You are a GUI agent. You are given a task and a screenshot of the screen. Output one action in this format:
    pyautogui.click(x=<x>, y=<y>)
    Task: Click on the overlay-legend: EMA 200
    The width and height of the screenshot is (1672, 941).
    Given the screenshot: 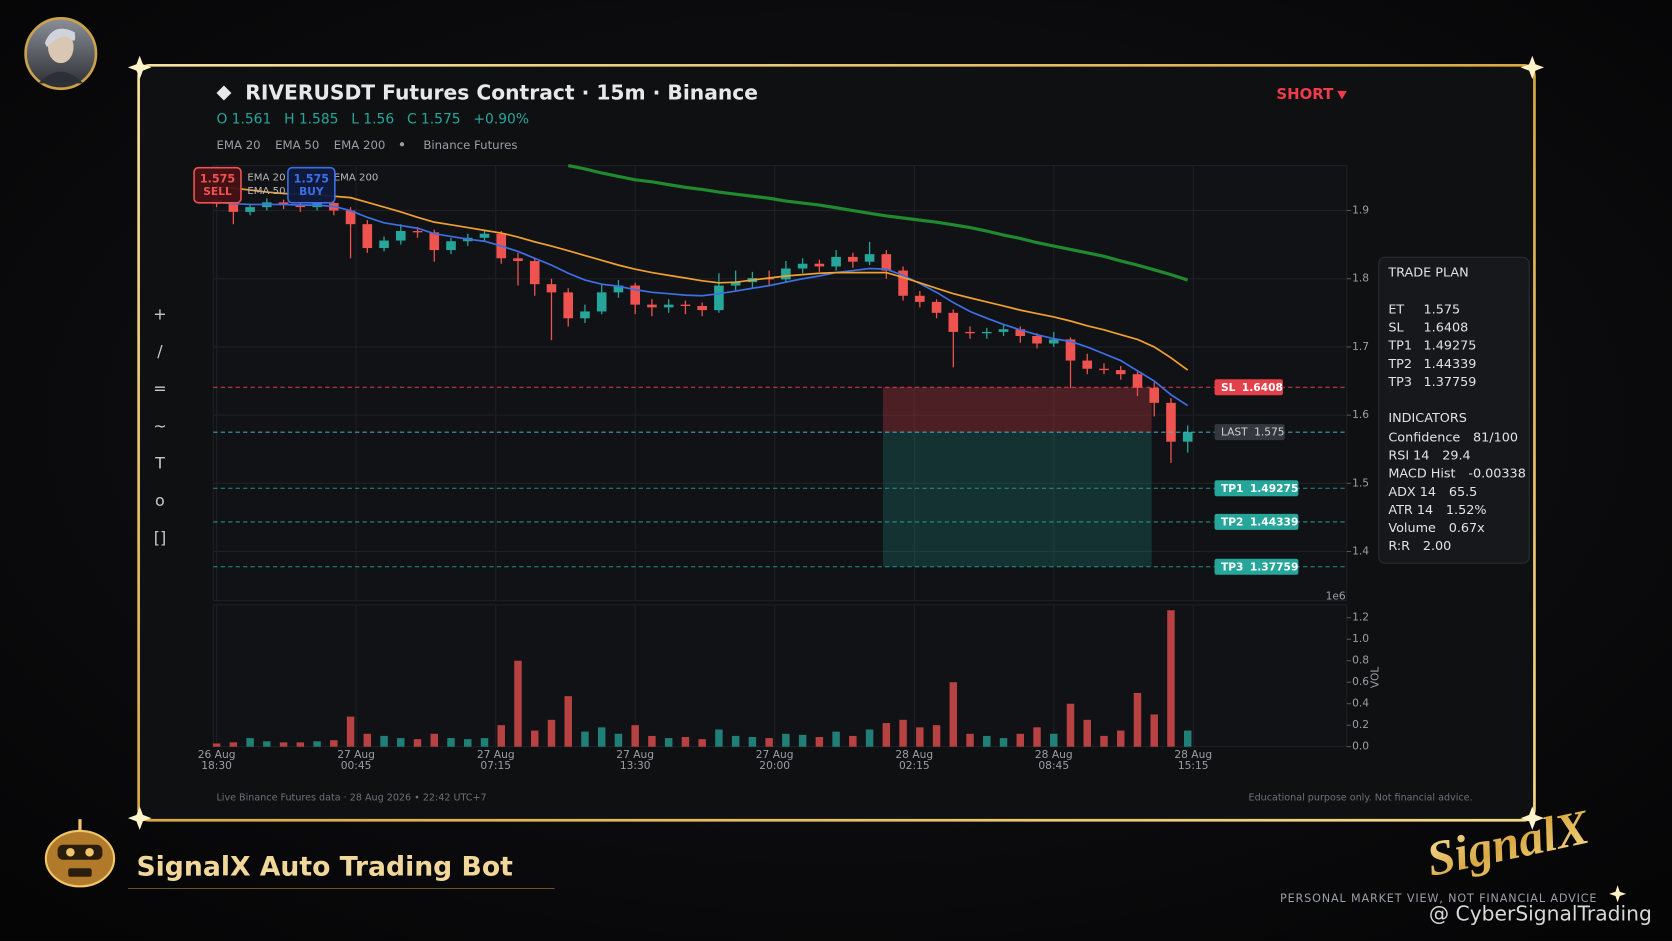 What is the action you would take?
    pyautogui.click(x=356, y=177)
    